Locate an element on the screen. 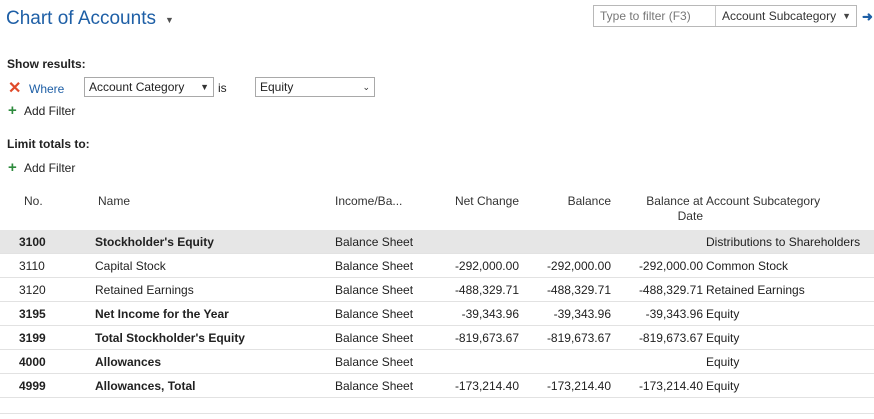 The image size is (874, 419). filter-row: ✕ Where is located at coordinates (36, 89).